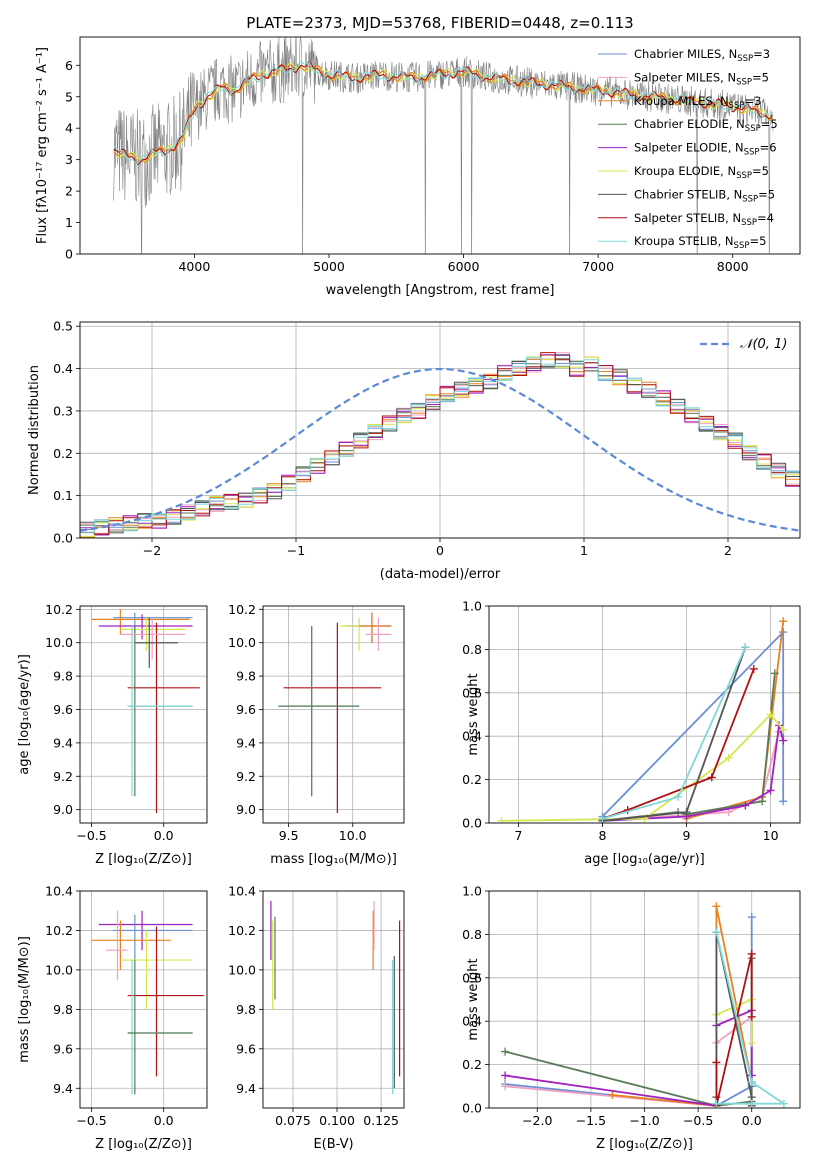 This screenshot has height=1170, width=819. What do you see at coordinates (333, 999) in the screenshot?
I see `mass-vs-EBV-frame` at bounding box center [333, 999].